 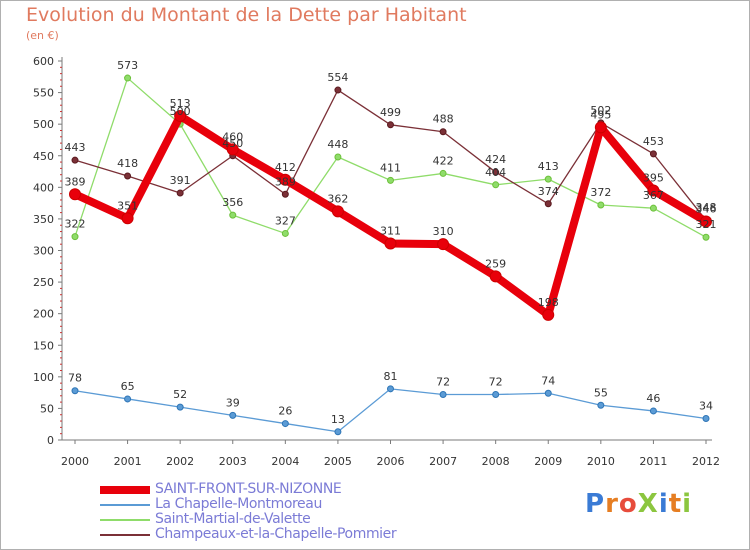 I want to click on data-label: 65, so click(x=128, y=386).